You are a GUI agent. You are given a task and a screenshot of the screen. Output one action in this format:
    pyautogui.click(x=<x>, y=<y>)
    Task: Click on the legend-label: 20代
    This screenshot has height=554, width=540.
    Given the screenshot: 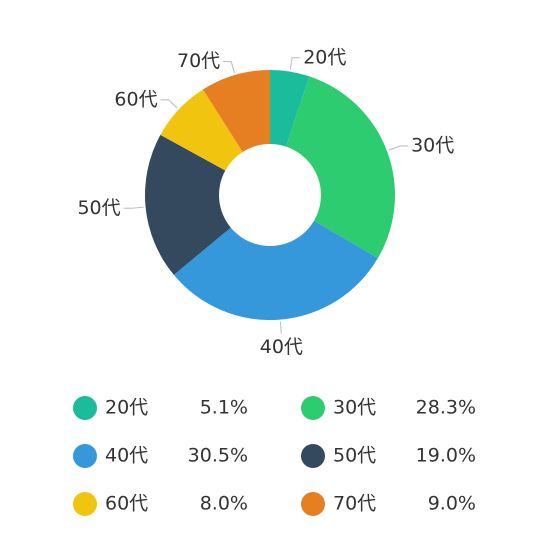 What is the action you would take?
    pyautogui.click(x=126, y=408)
    